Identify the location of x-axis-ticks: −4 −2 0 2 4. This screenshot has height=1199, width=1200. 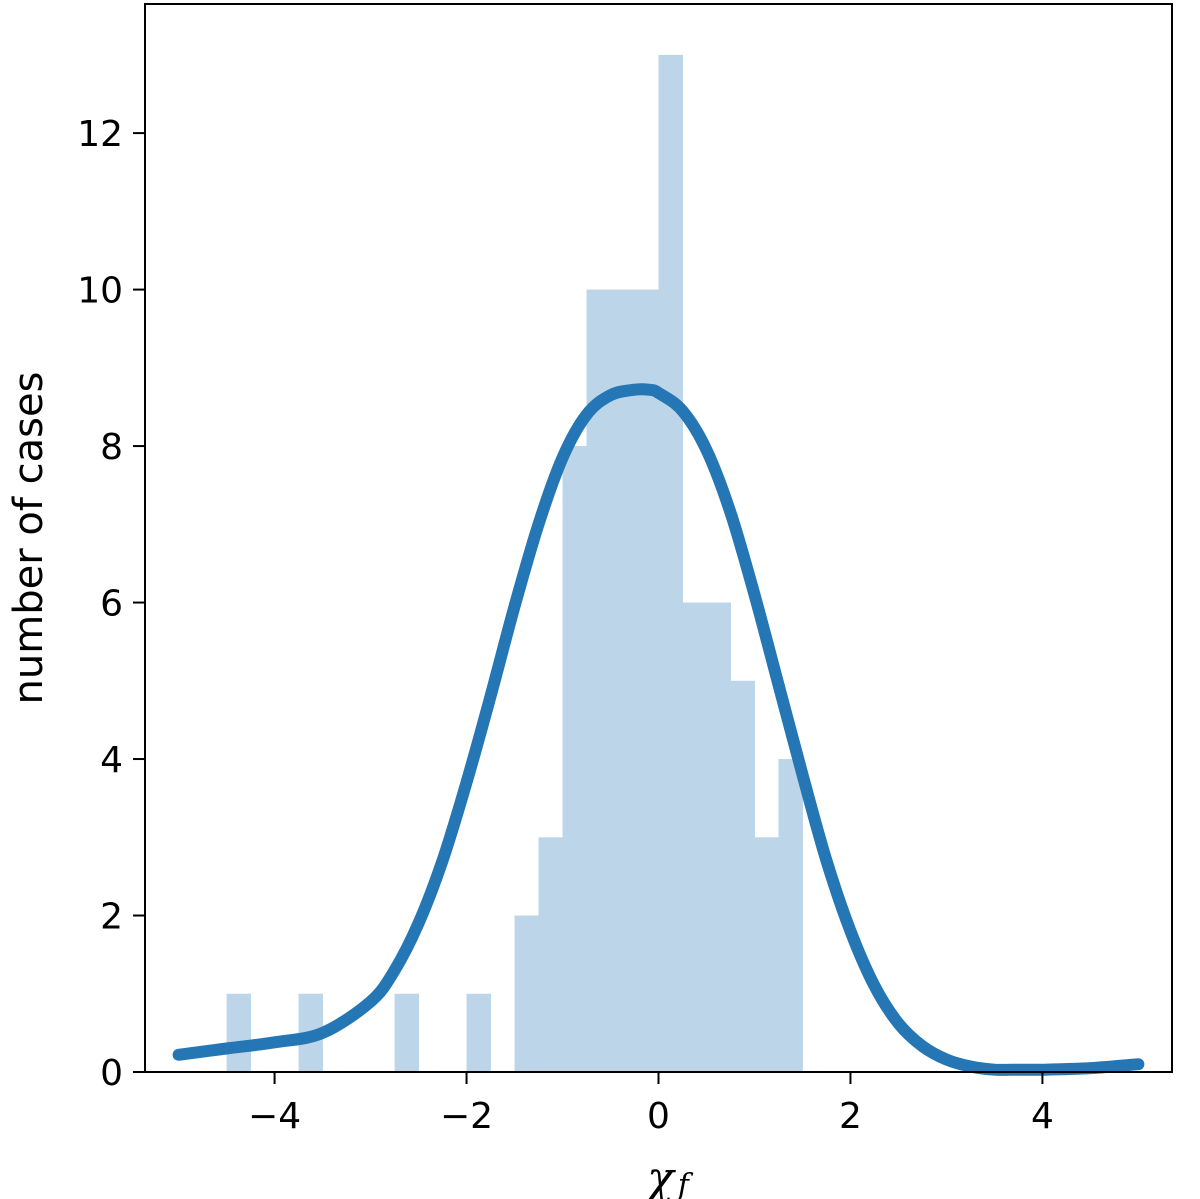
(651, 1104).